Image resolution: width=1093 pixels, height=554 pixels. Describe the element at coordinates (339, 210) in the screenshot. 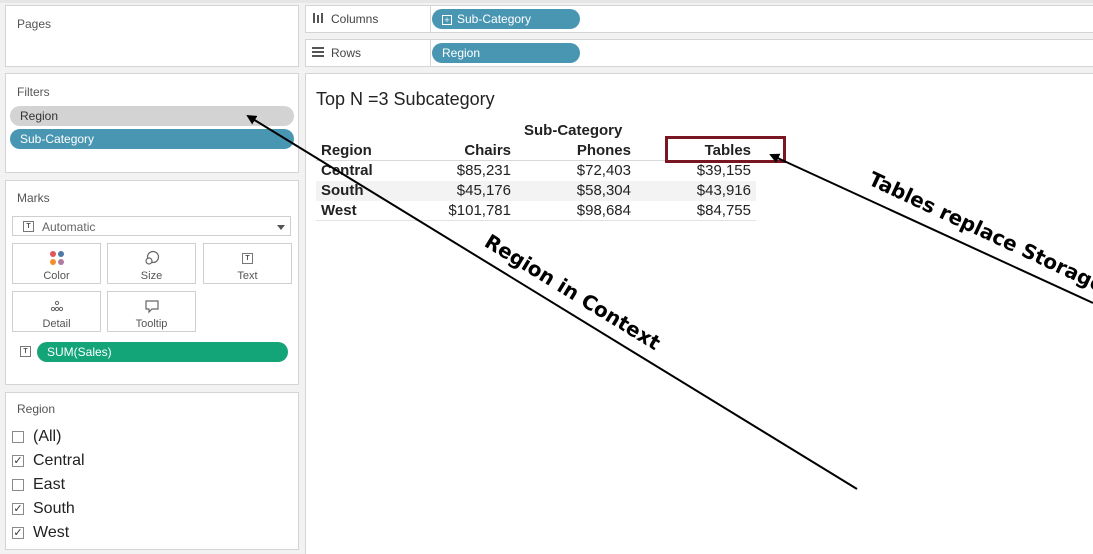

I see `row-label-west: West` at that location.